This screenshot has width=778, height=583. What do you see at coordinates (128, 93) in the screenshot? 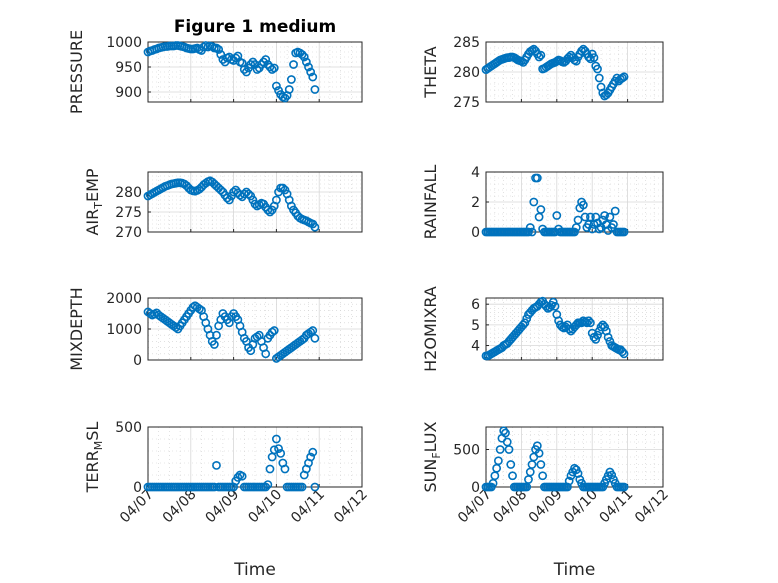
I see `y-tick-label: 900` at bounding box center [128, 93].